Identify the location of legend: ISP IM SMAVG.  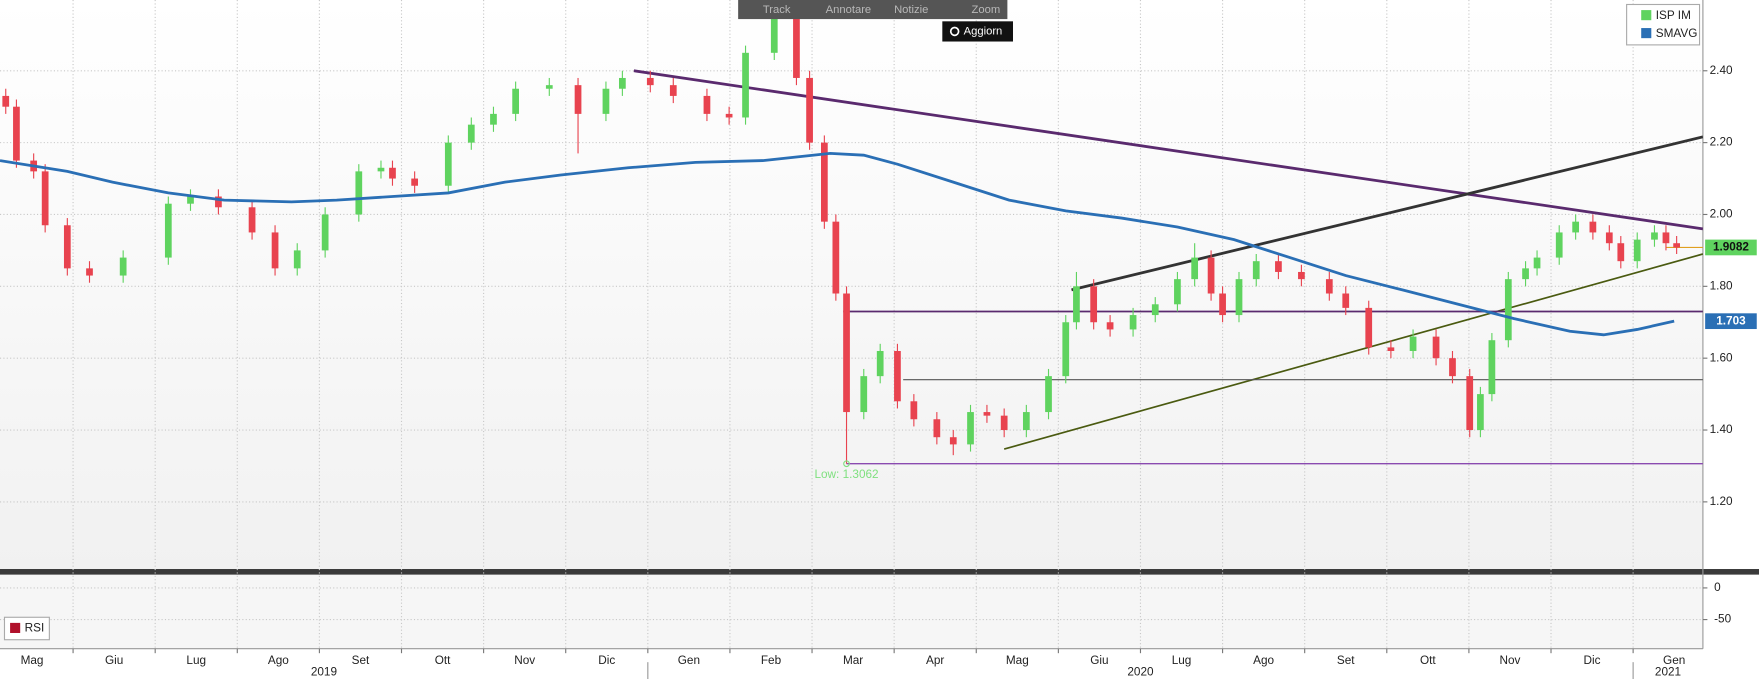
(1663, 24).